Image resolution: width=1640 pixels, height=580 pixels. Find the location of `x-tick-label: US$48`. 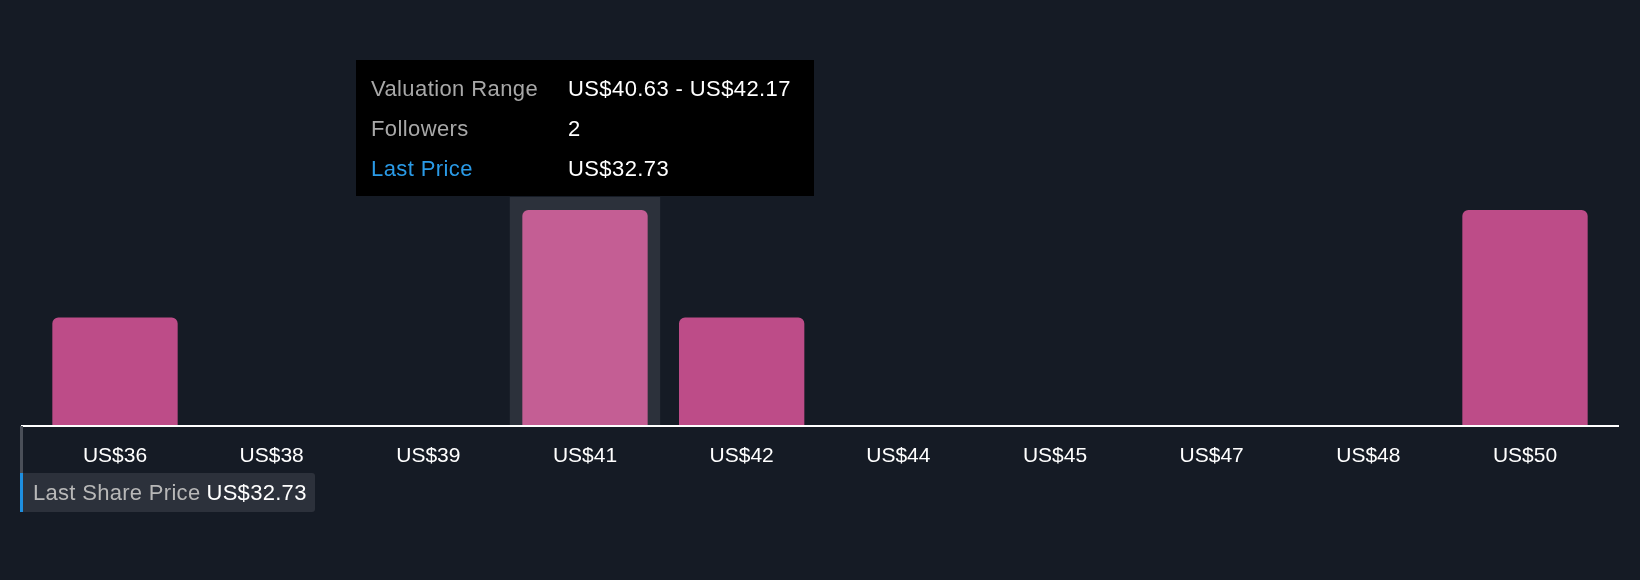

x-tick-label: US$48 is located at coordinates (1368, 455).